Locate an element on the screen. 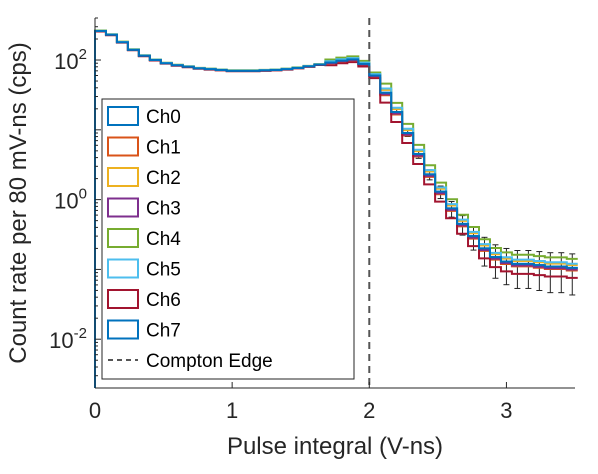 This screenshot has width=598, height=474. y-tick-label: 10² is located at coordinates (70, 60).